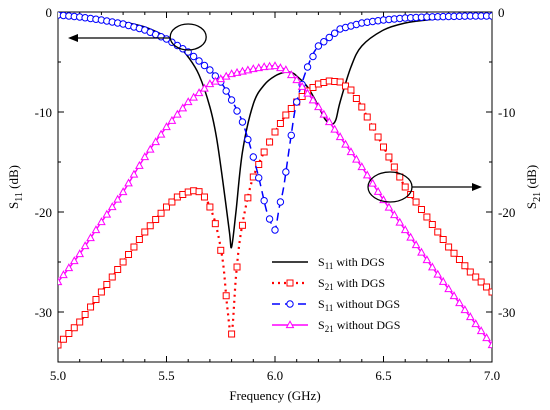  What do you see at coordinates (501, 12) in the screenshot?
I see `y-tick-label-right: 0` at bounding box center [501, 12].